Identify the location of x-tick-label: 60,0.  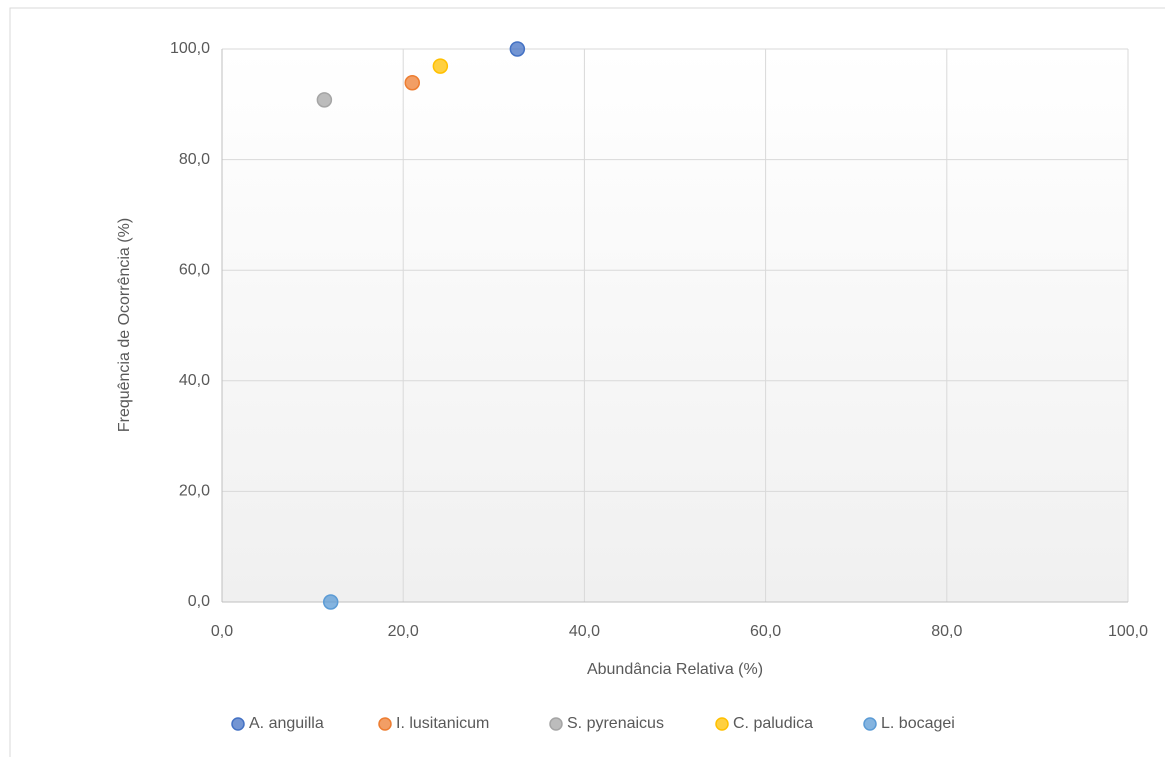
(765, 631).